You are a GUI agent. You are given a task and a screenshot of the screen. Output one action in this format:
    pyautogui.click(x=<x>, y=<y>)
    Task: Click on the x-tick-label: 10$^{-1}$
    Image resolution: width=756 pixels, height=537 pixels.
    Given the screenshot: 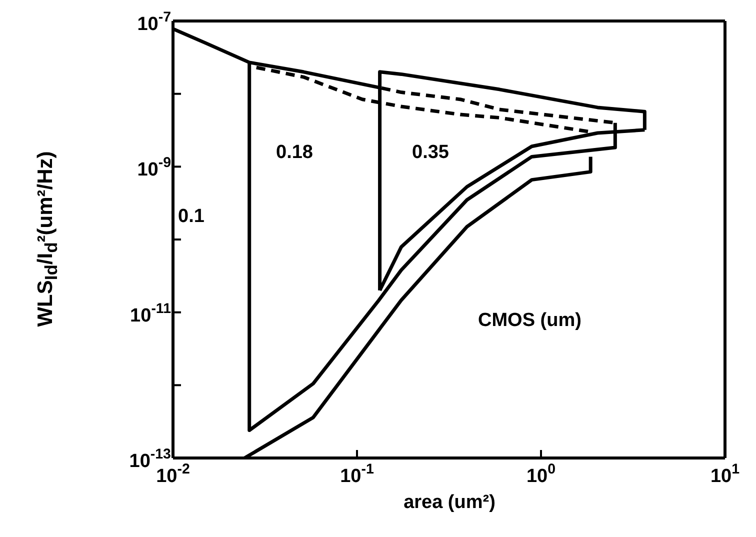 What is the action you would take?
    pyautogui.click(x=357, y=474)
    